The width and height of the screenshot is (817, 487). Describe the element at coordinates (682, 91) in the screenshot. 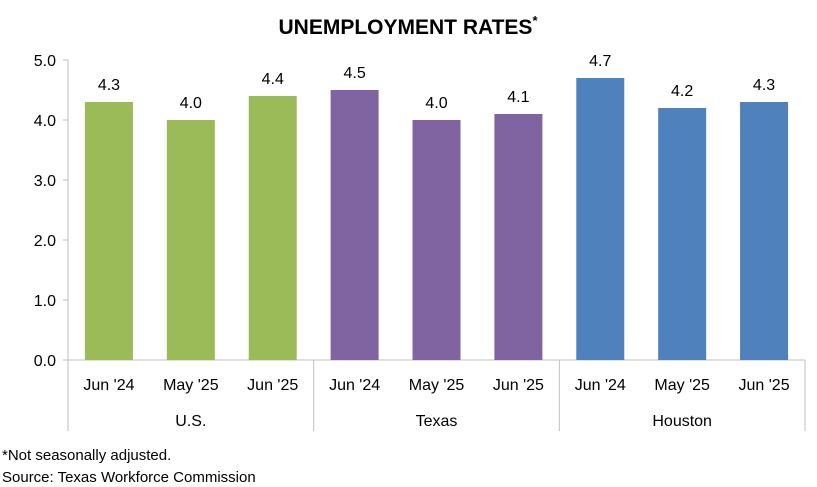

I see `data-label: 4.2` at that location.